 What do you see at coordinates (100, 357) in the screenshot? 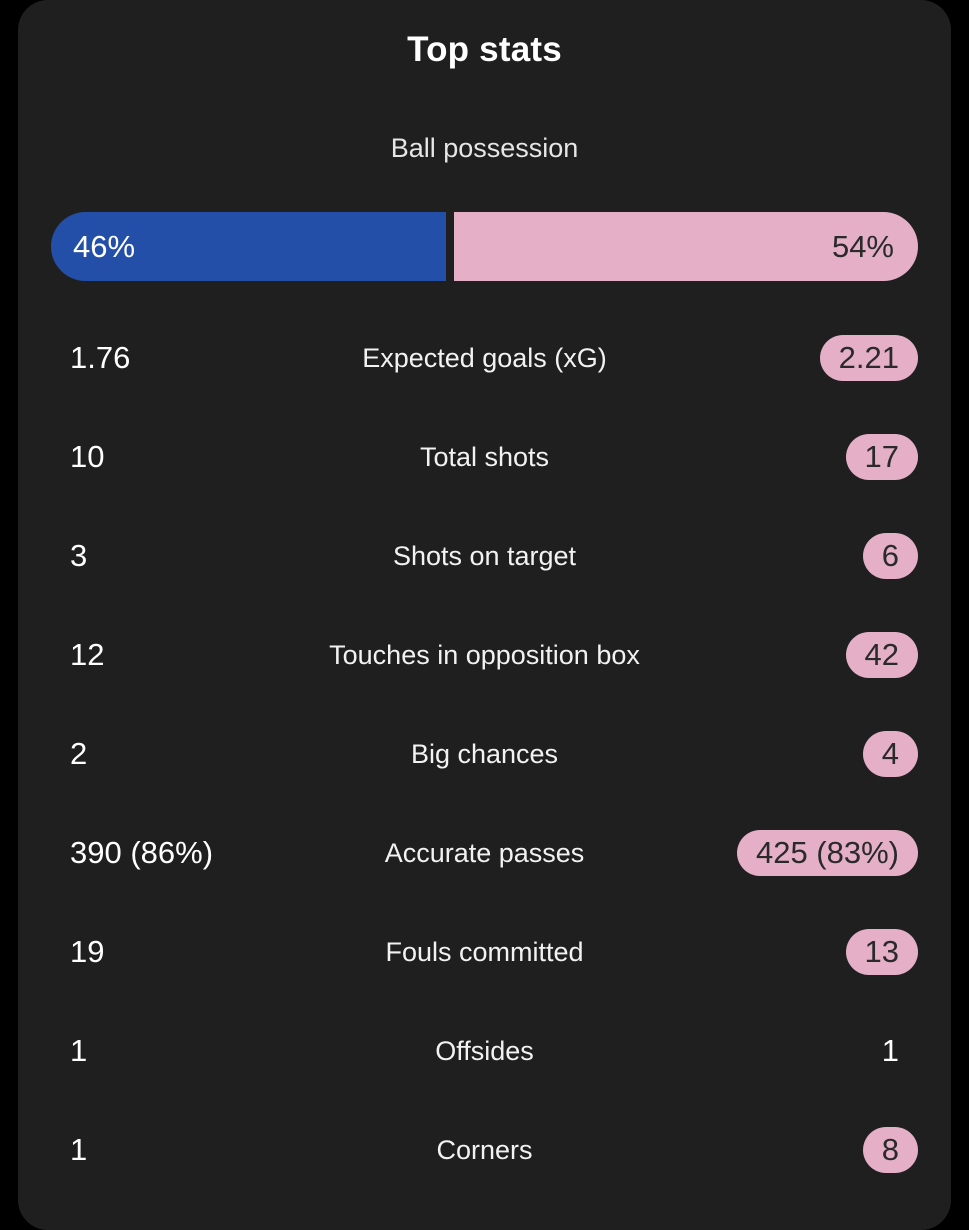
I see `home-value: 1.76` at bounding box center [100, 357].